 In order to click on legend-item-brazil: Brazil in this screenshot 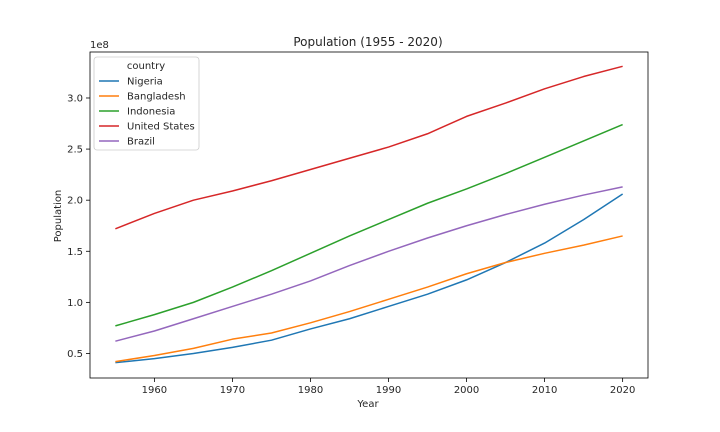, I will do `click(127, 142)`.